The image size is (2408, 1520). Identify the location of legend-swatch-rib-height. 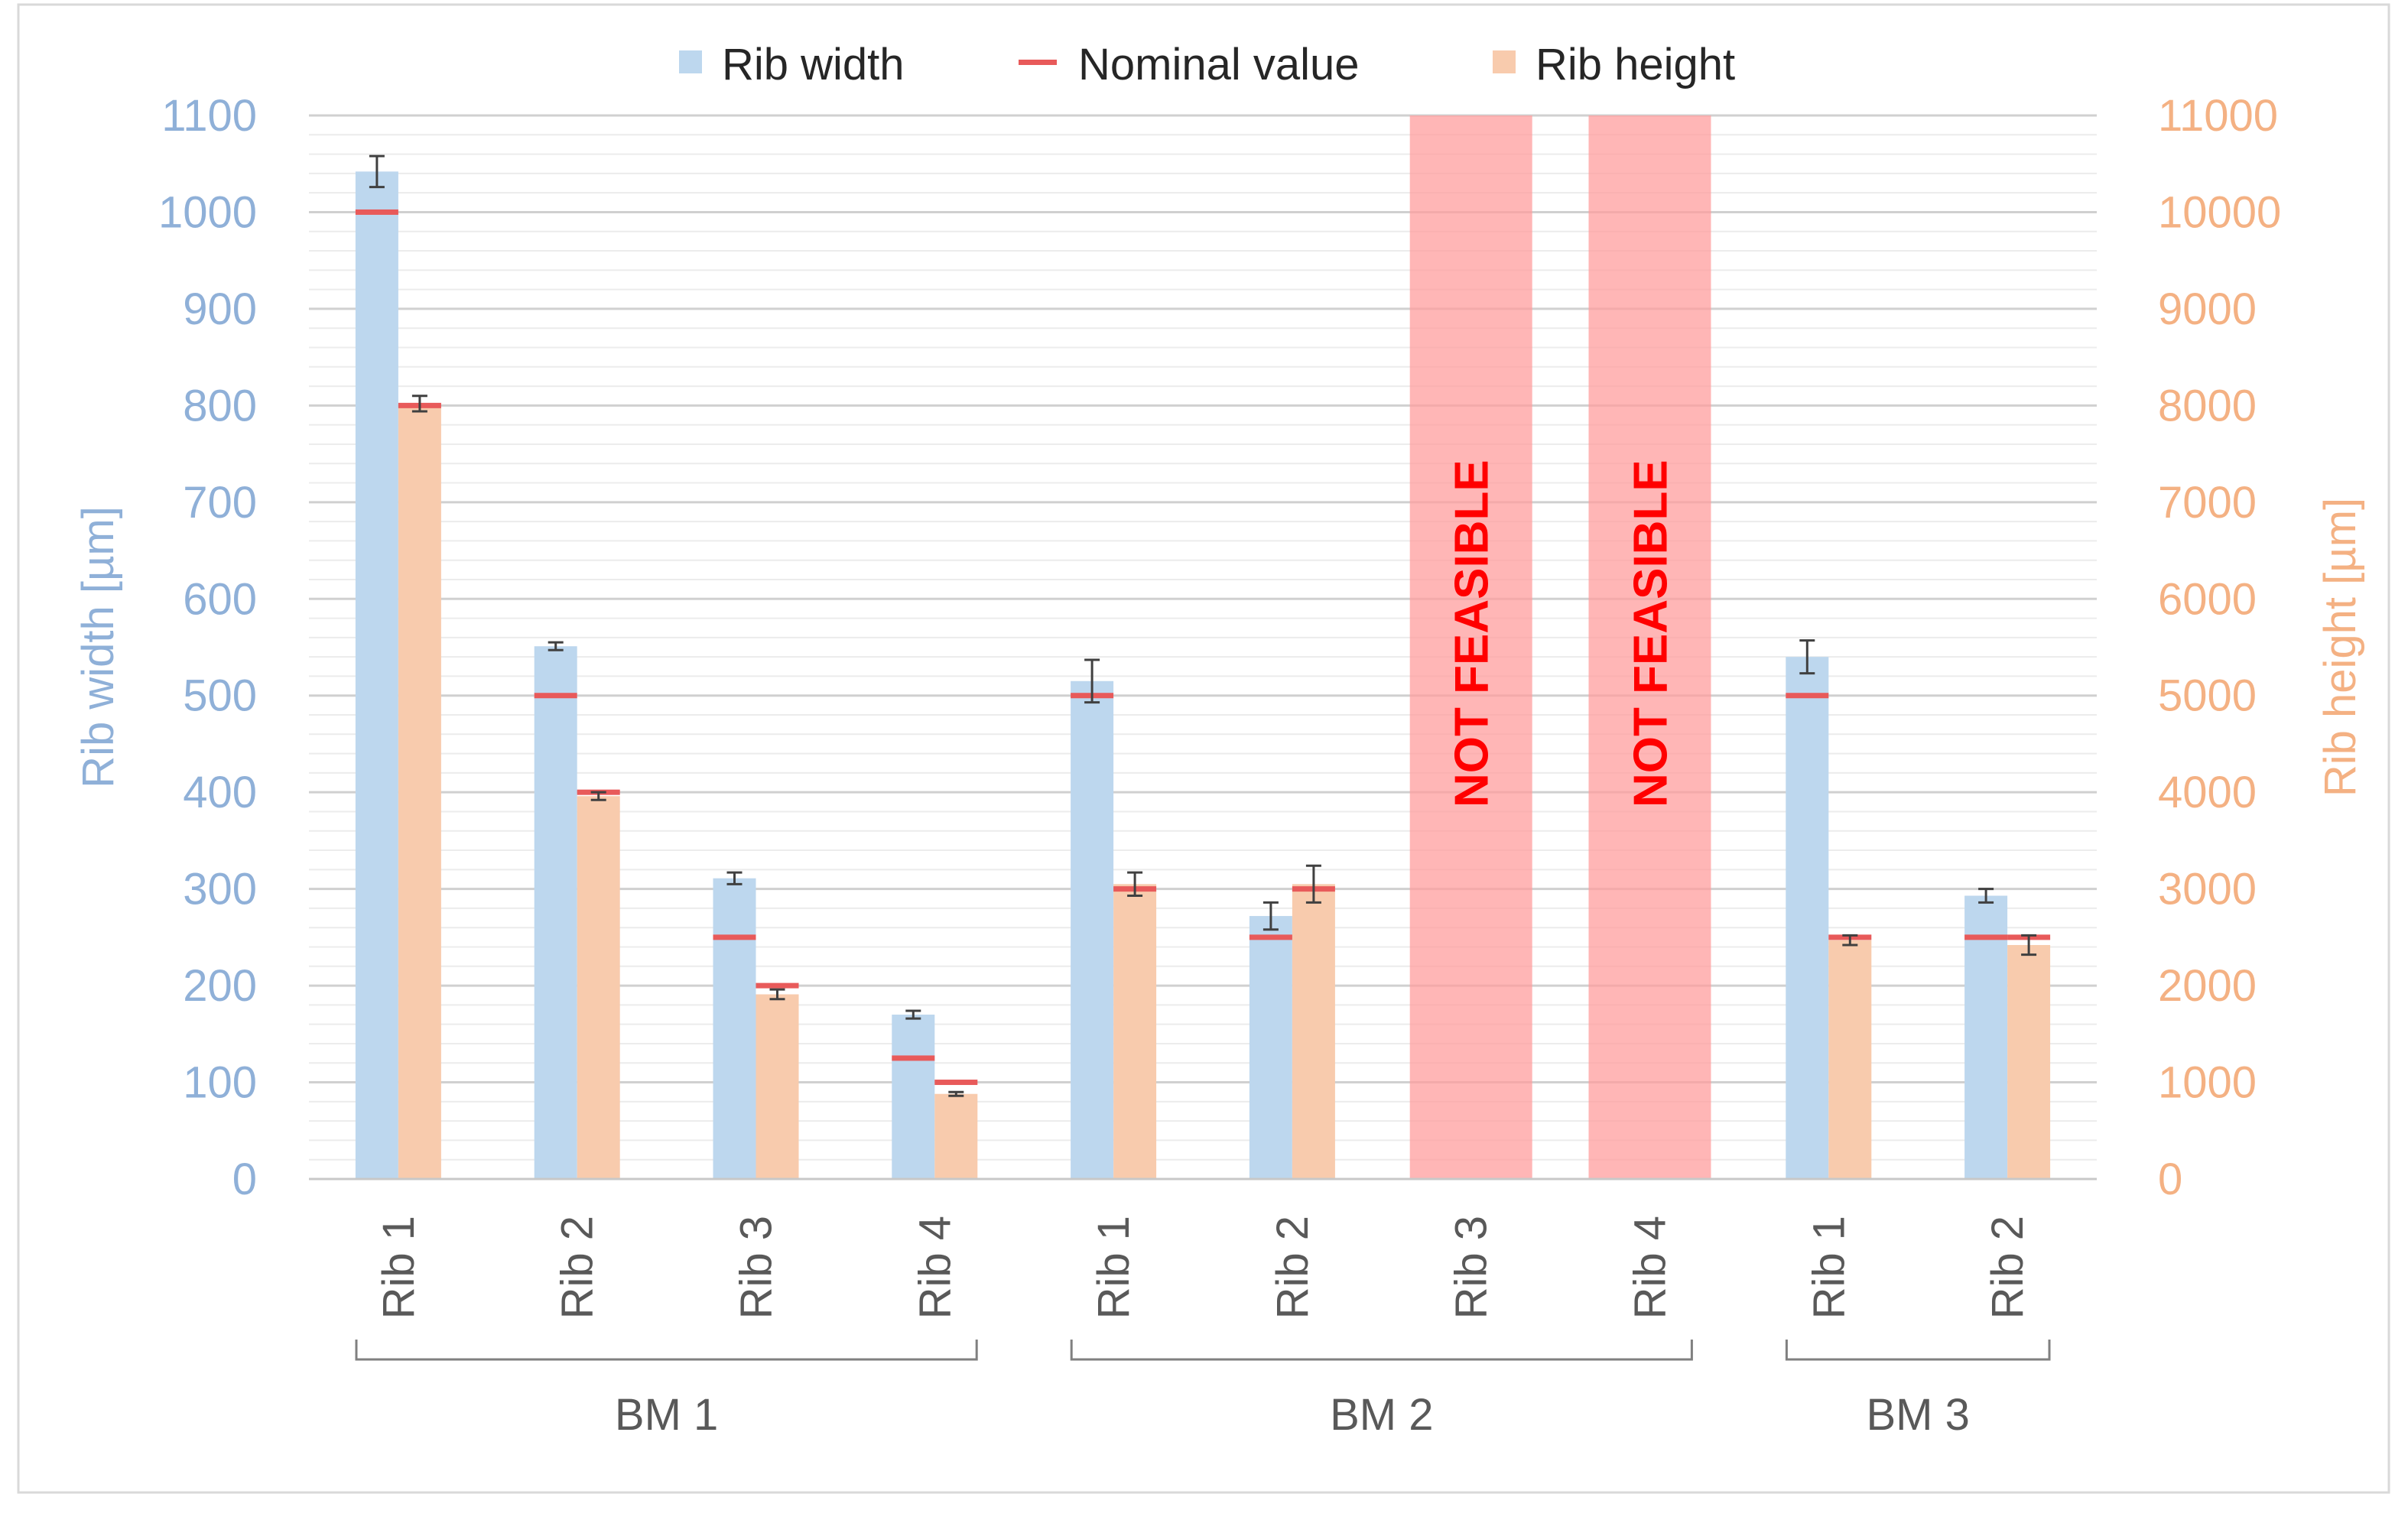
(1504, 61).